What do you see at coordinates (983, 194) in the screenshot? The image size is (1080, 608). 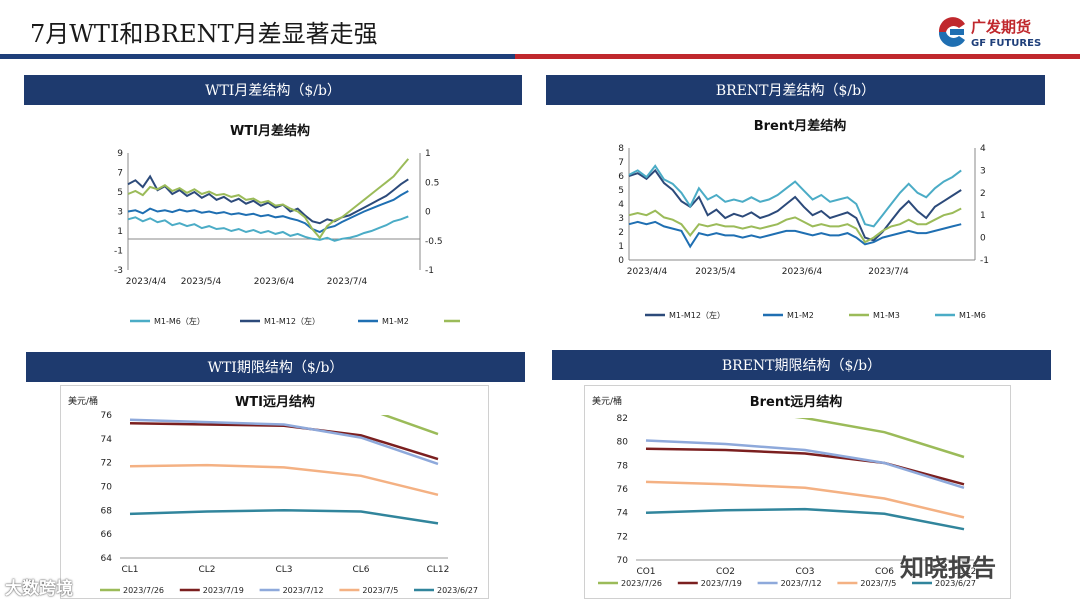 I see `y-tick-right: 2` at bounding box center [983, 194].